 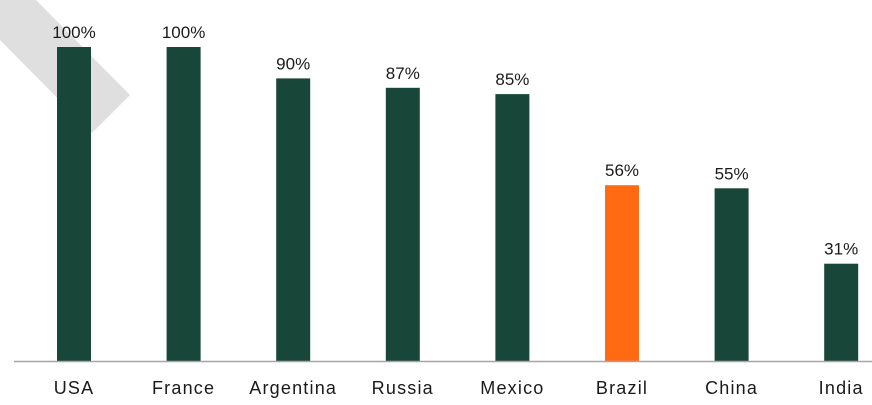 I want to click on tick-label-mexico: Mexico, so click(x=512, y=388).